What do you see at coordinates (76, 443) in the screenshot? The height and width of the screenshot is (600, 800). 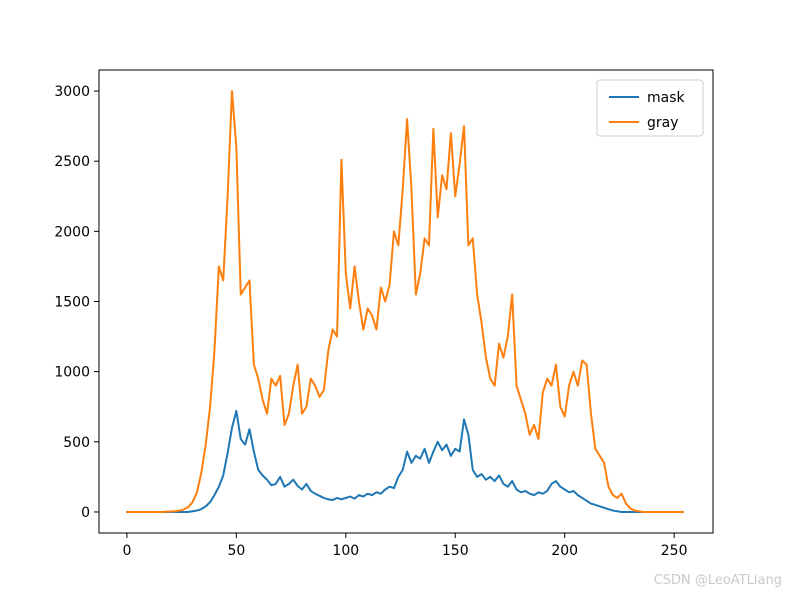 I see `y-tick-label: 500` at bounding box center [76, 443].